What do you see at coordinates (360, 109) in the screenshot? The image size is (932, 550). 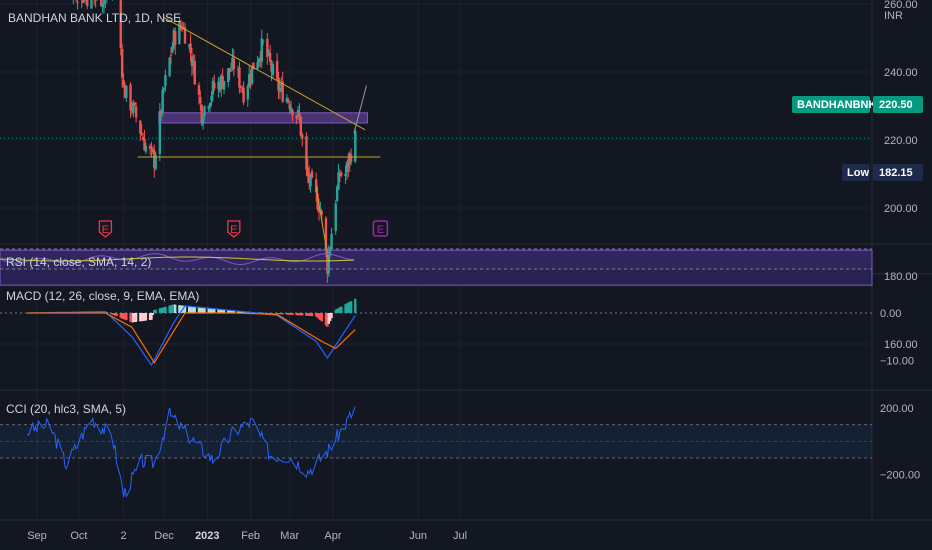 I see `projection-line` at bounding box center [360, 109].